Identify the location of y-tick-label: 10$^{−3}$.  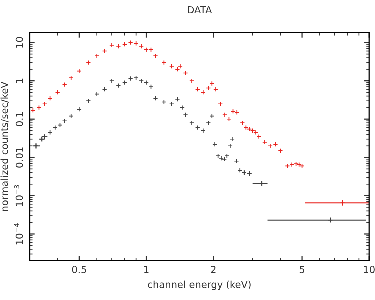
(19, 195).